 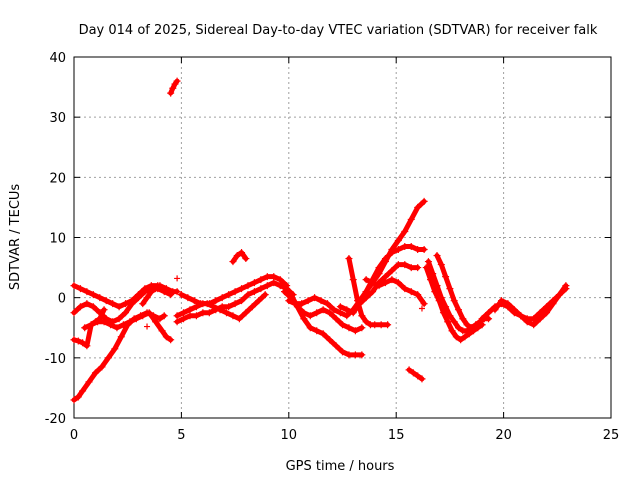 I want to click on series-arc-k, so click(x=239, y=257).